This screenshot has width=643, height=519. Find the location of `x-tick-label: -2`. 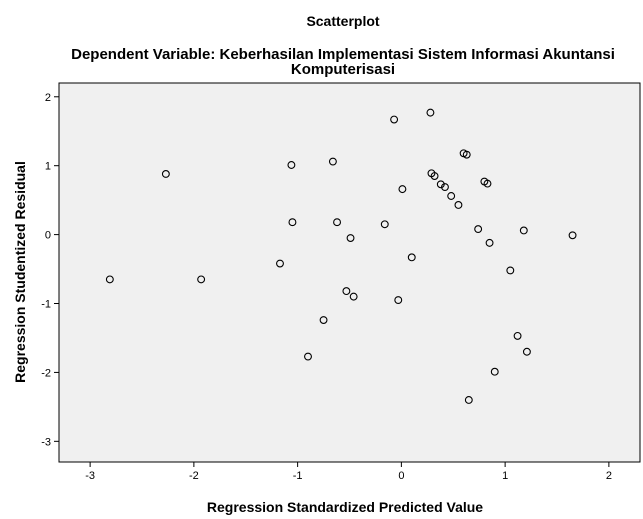

x-tick-label: -2 is located at coordinates (194, 476).